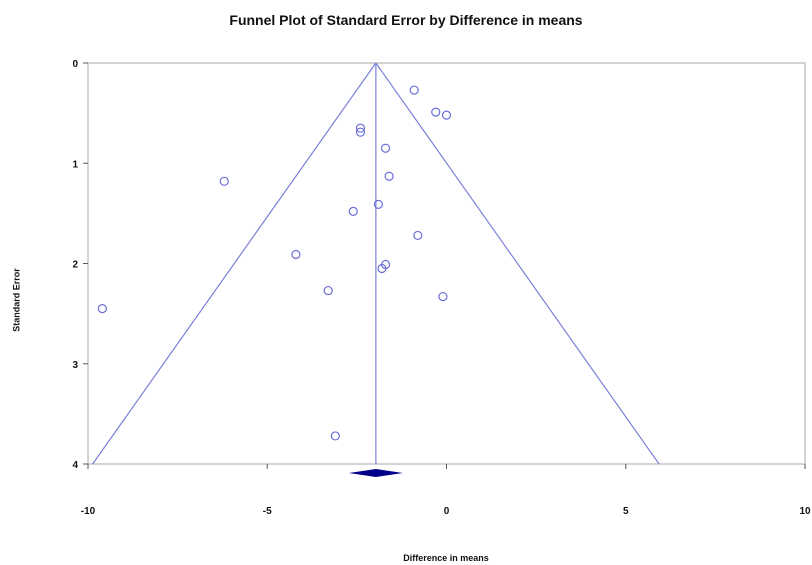 This screenshot has width=812, height=565. I want to click on y-tick-label: 2, so click(75, 265).